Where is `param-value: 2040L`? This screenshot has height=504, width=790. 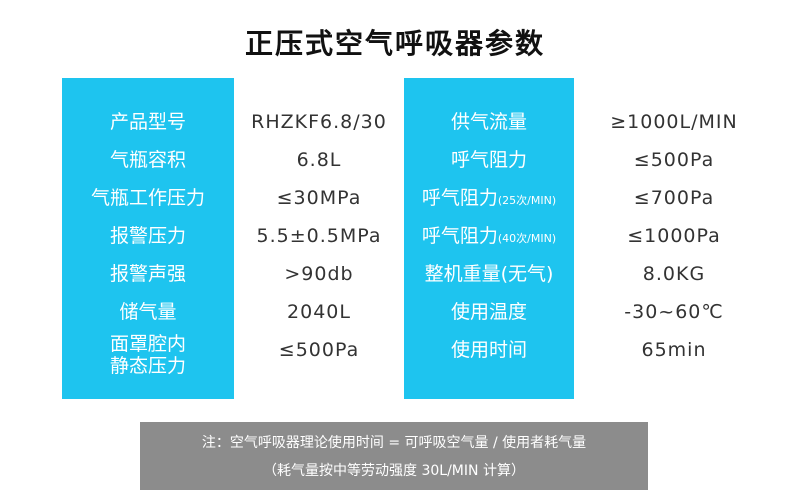
param-value: 2040L is located at coordinates (319, 312).